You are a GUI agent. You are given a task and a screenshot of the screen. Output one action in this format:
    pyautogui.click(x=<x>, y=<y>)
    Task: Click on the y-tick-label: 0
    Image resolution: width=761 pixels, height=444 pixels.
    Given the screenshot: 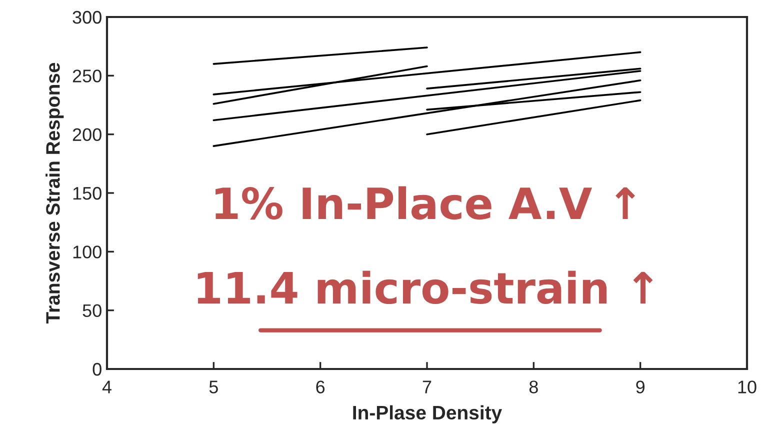 What is the action you would take?
    pyautogui.click(x=97, y=369)
    